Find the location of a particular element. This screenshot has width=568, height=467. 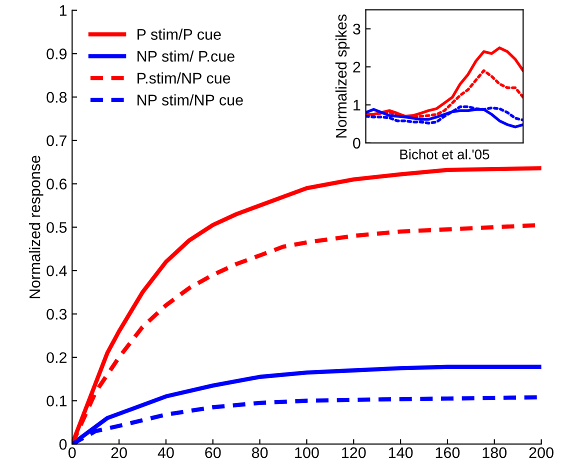

x-tick-label: 80 is located at coordinates (260, 452).